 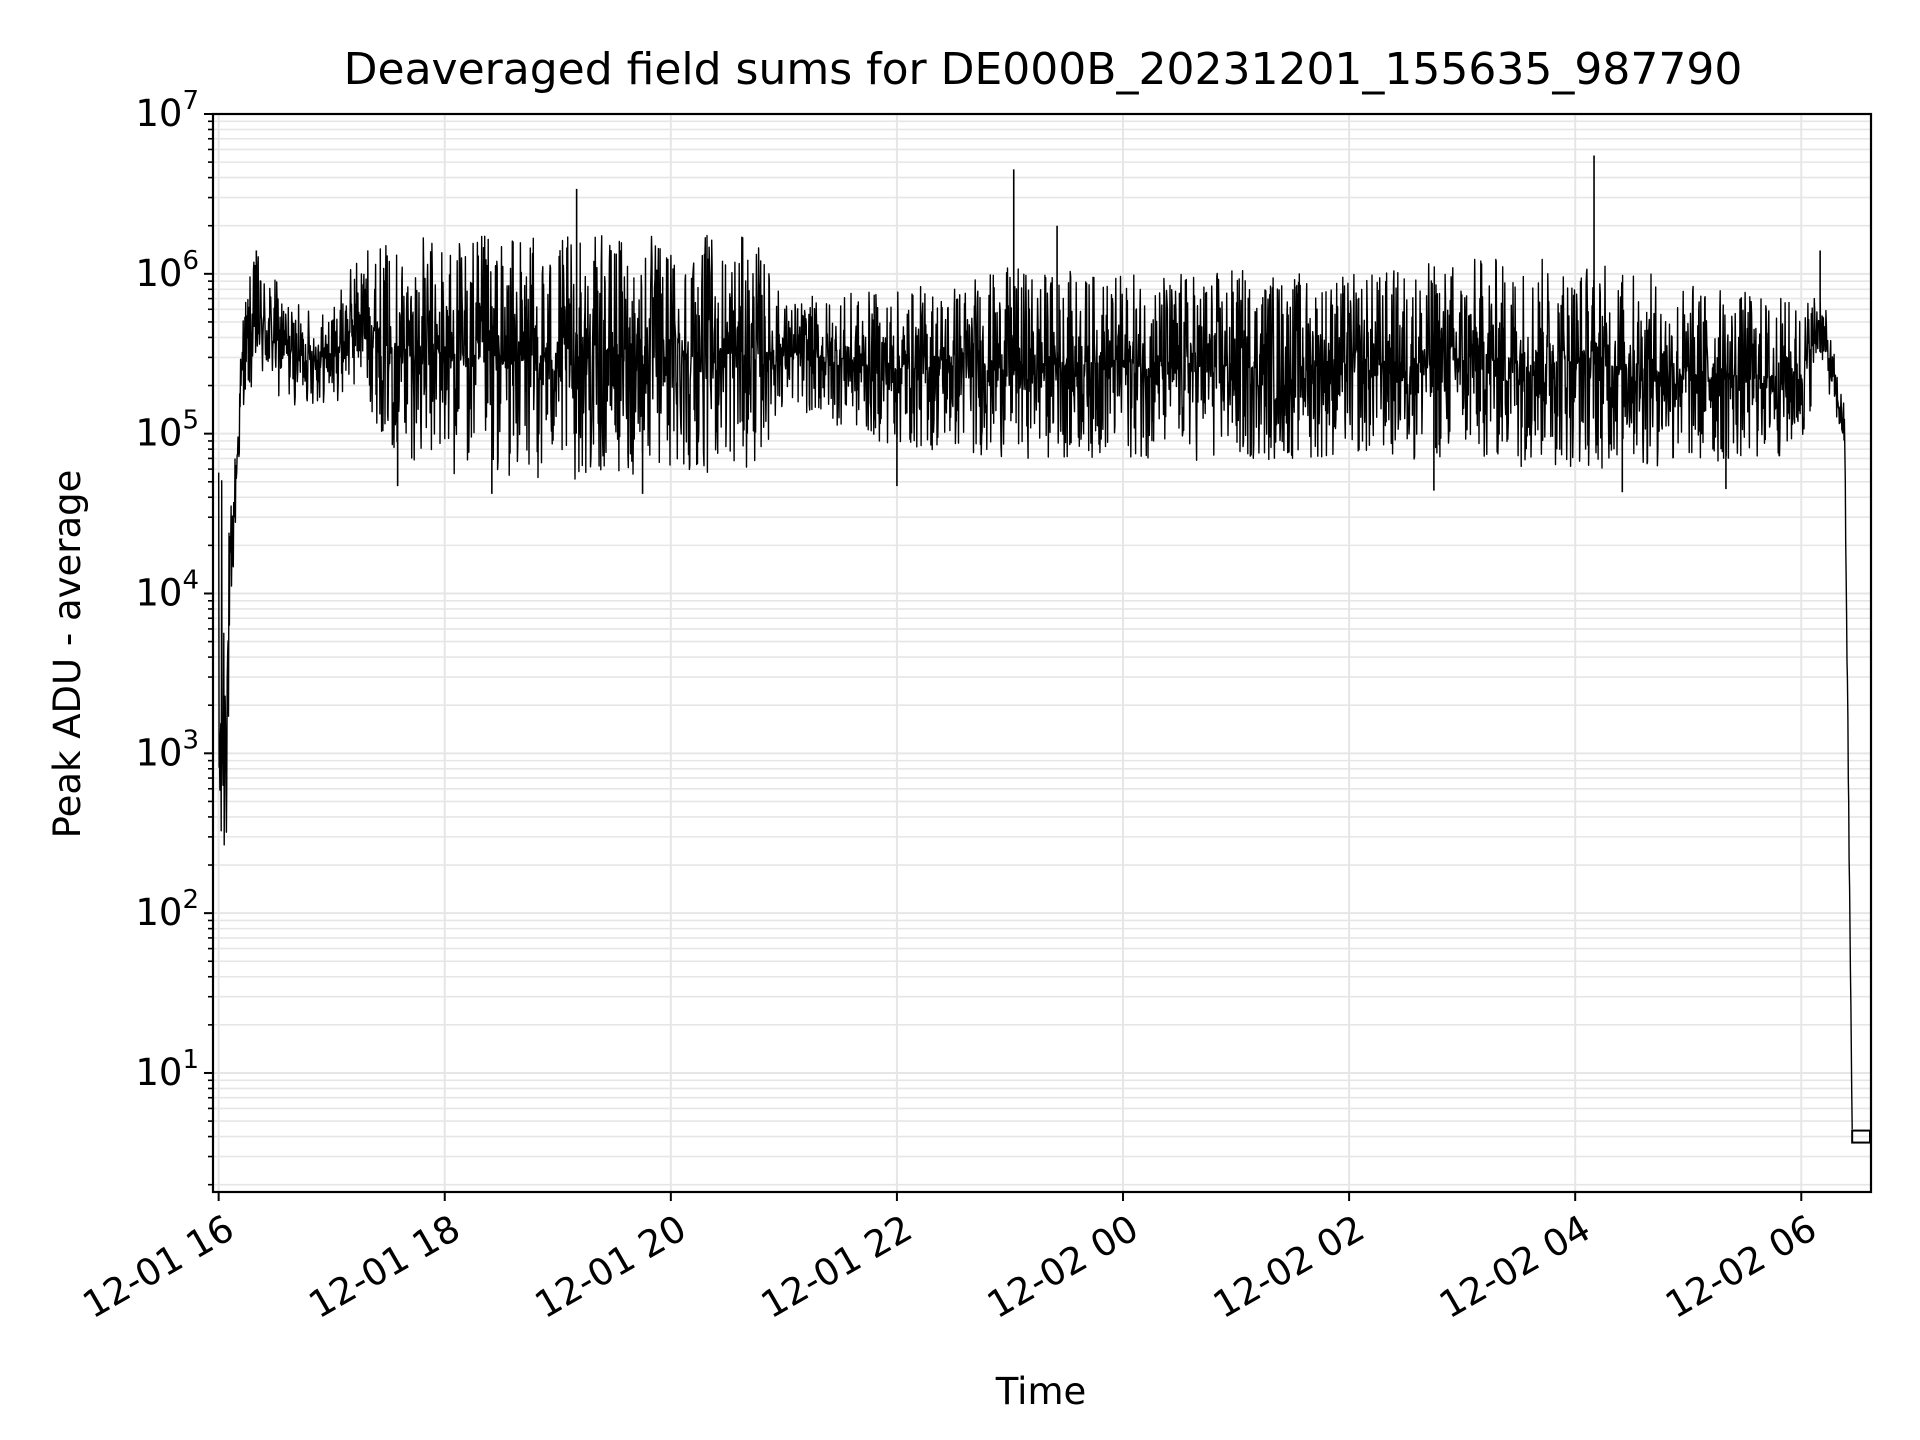 What do you see at coordinates (167, 589) in the screenshot?
I see `y-tick-label: 10⁴` at bounding box center [167, 589].